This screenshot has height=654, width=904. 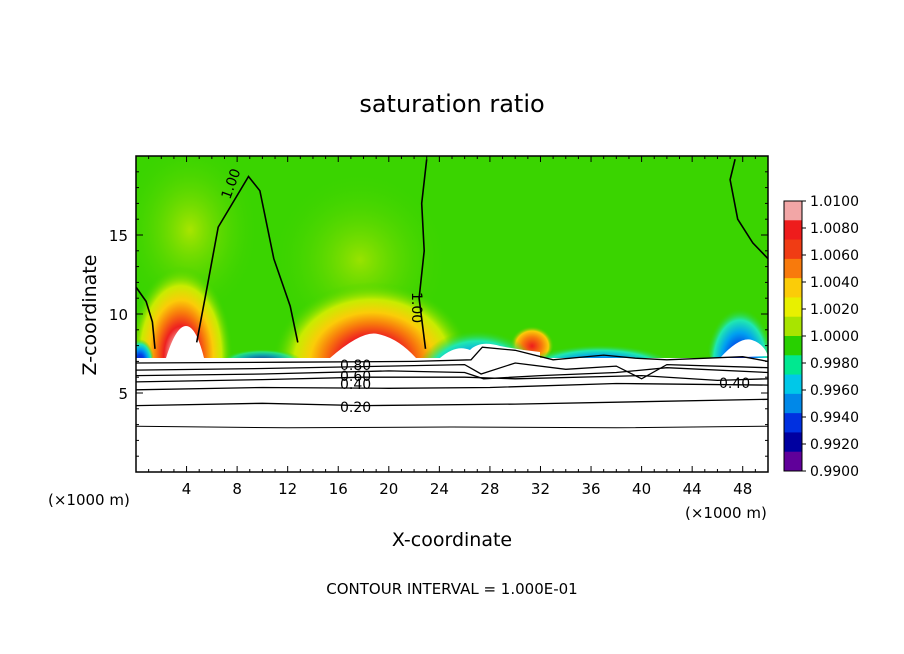 I want to click on x-tick-label-24: 24, so click(x=439, y=489).